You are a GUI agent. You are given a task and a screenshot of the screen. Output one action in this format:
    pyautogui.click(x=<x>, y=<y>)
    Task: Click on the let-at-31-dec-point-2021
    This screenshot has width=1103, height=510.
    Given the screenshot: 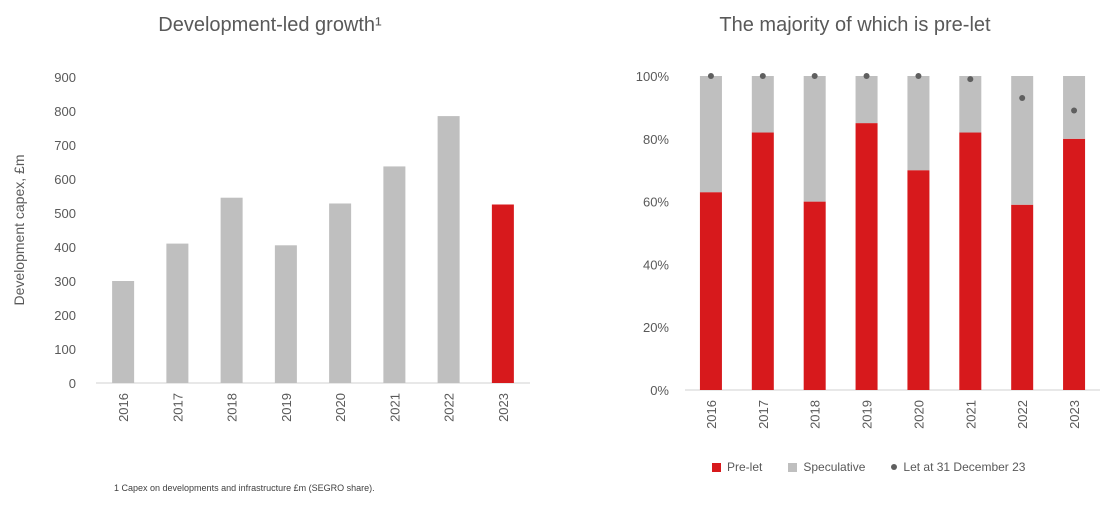 What is the action you would take?
    pyautogui.click(x=970, y=79)
    